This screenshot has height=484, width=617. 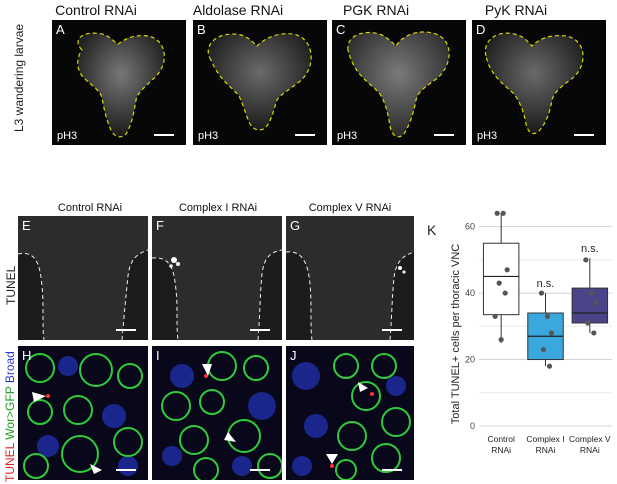 I want to click on panel-g-letter: G, so click(x=295, y=225).